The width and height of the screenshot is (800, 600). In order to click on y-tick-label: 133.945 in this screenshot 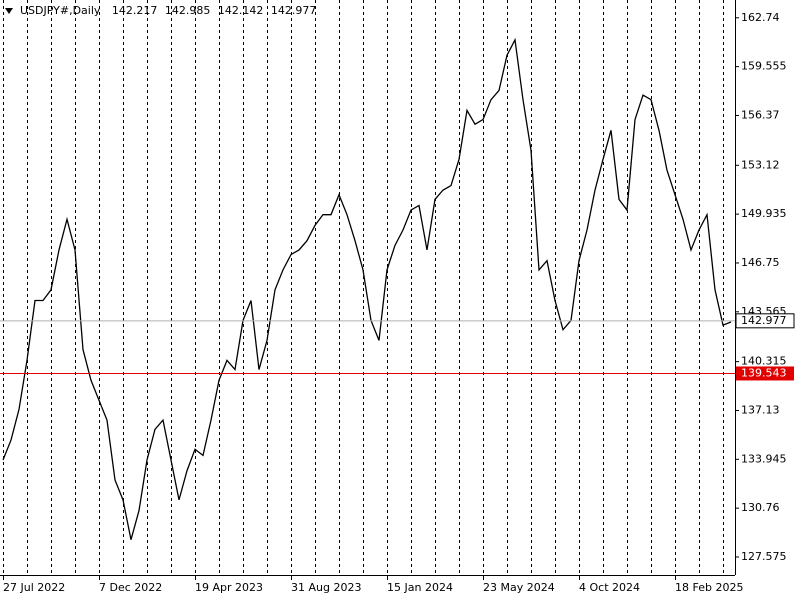, I will do `click(764, 458)`.